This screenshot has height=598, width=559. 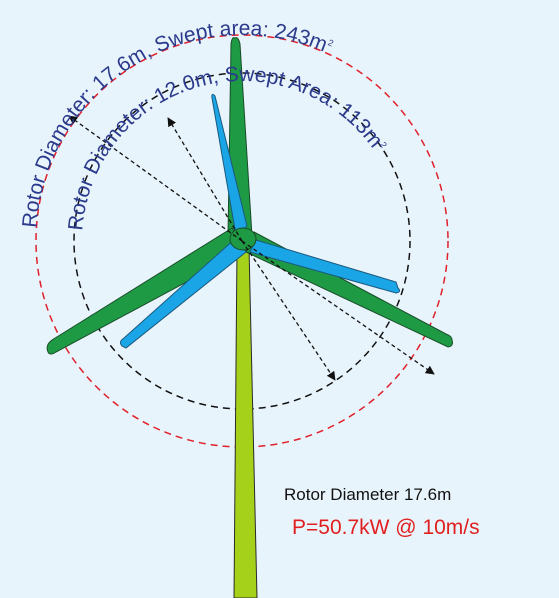 I want to click on rotor-hub, so click(x=243, y=239).